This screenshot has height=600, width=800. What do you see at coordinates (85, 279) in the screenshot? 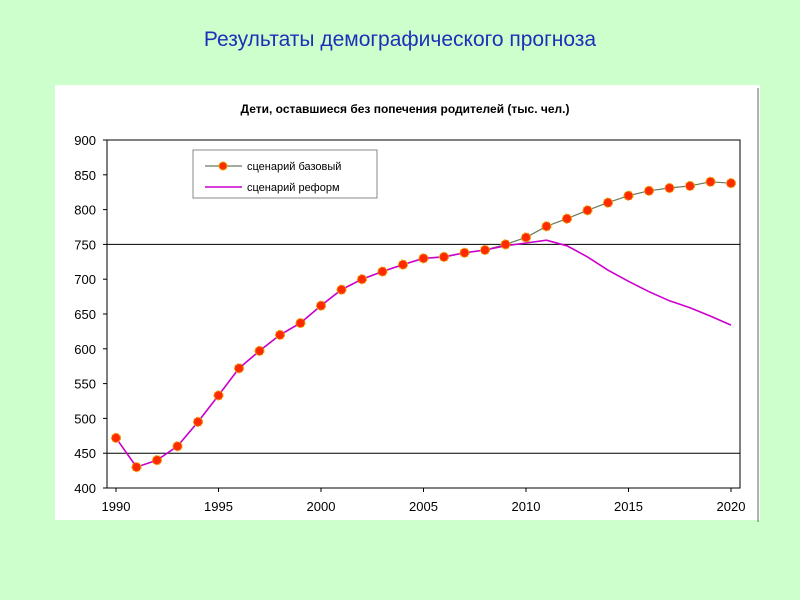
I see `y-tick-label: 700` at bounding box center [85, 279].